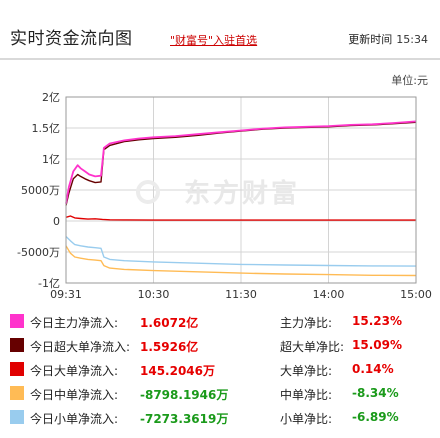  I want to click on series-line-small, so click(241, 251).